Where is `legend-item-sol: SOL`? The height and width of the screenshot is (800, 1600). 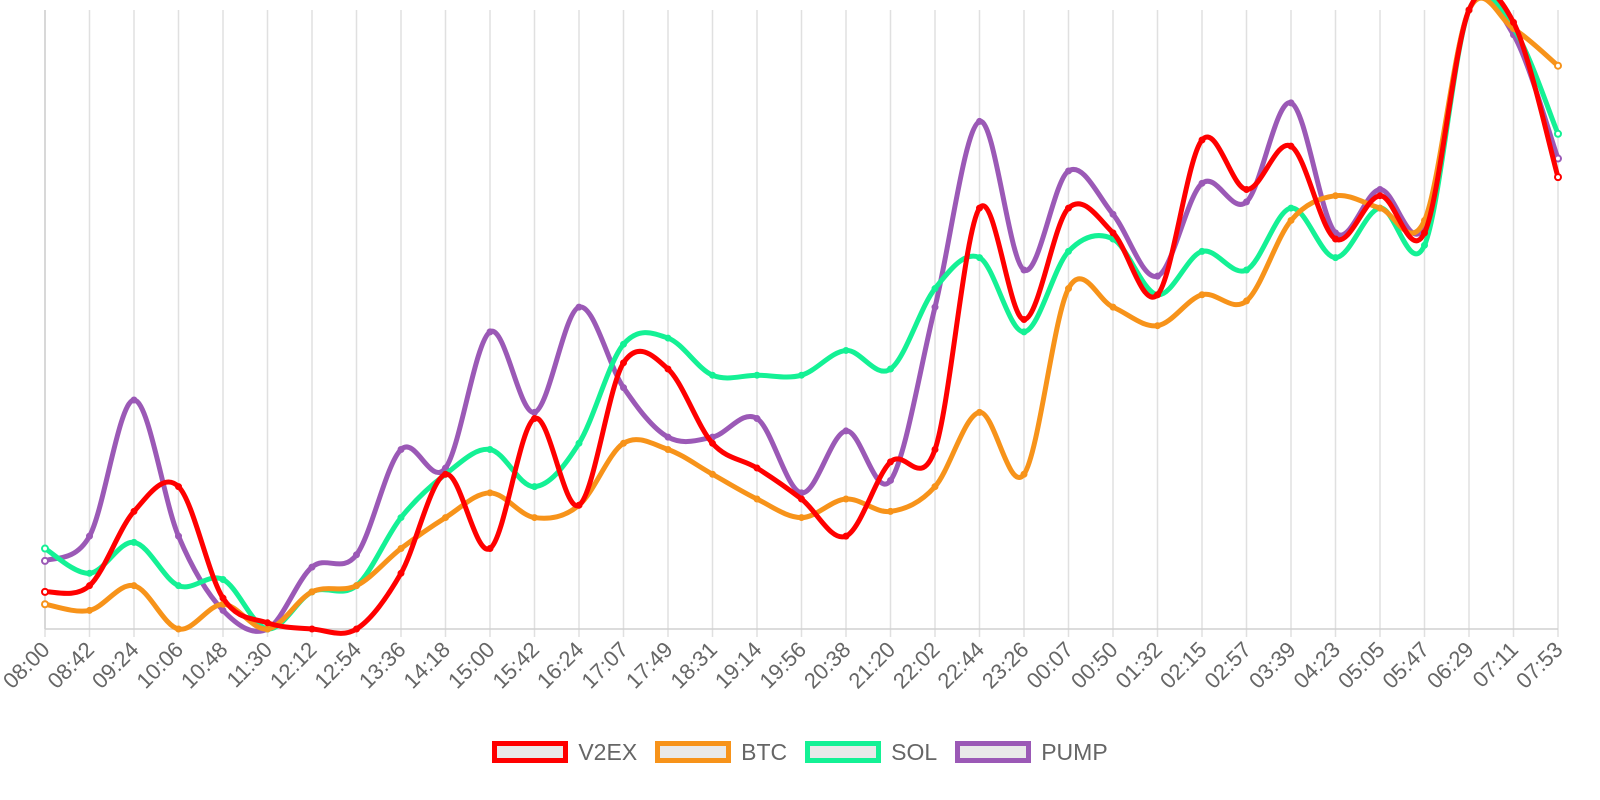
legend-item-sol: SOL is located at coordinates (871, 752).